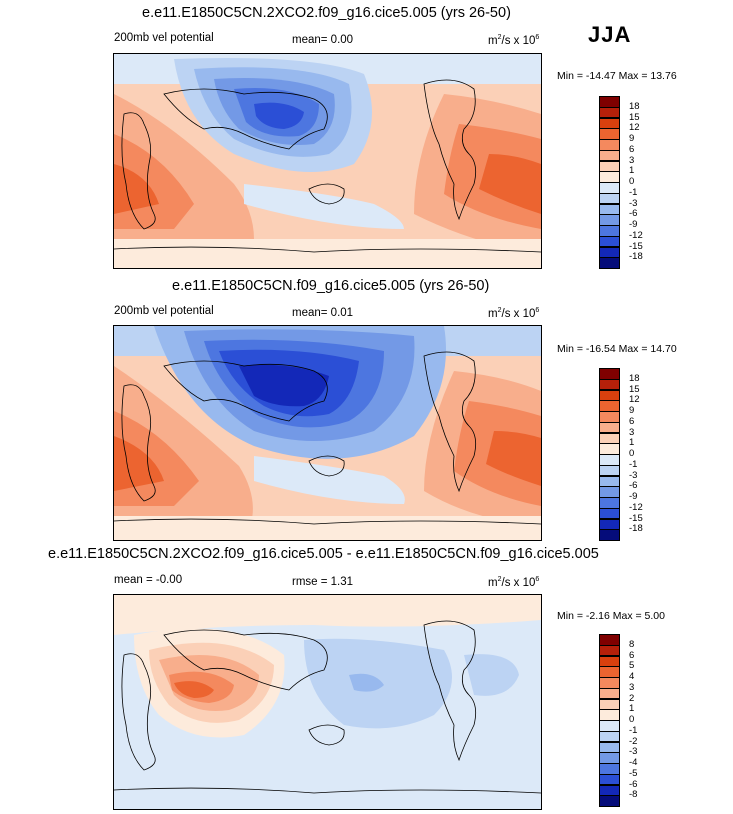 This screenshot has width=733, height=814. Describe the element at coordinates (323, 582) in the screenshot. I see `panel3-rmse: rmse = 1.31` at that location.